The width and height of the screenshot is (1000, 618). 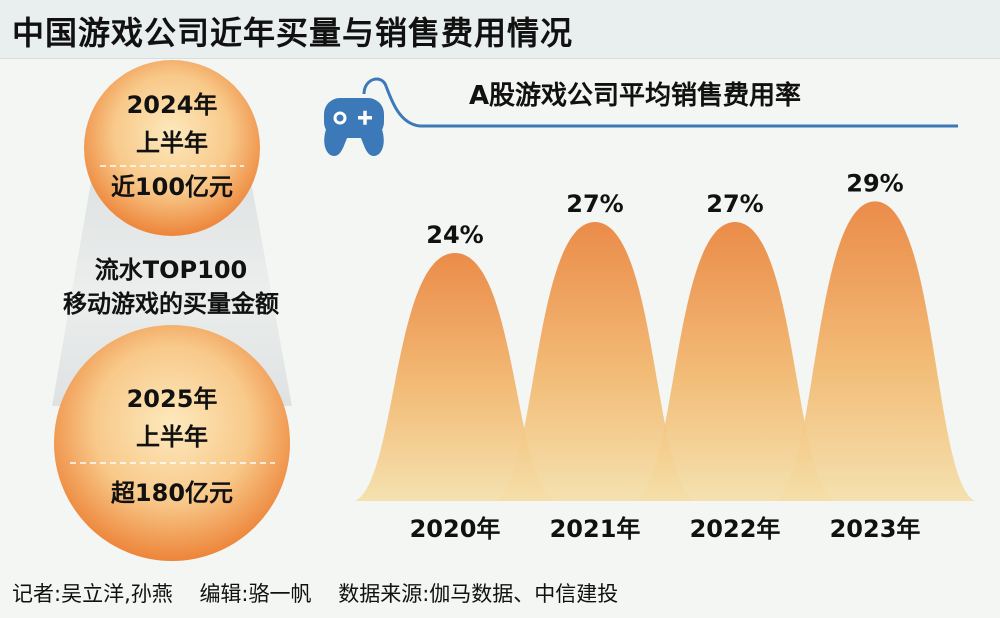 I want to click on footer: 记者:吴立洋,孙燕 编辑:骆一帆 数据来源:伽马数据、中信建投, so click(x=325, y=593).